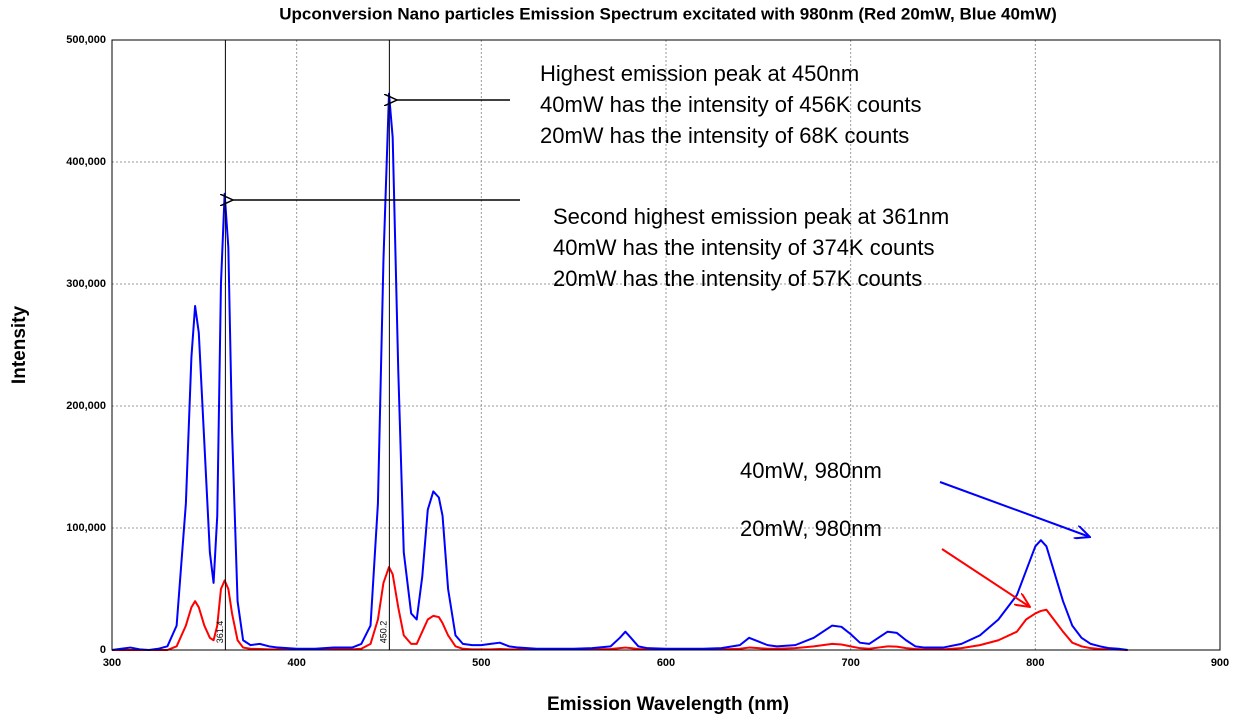 This screenshot has height=719, width=1247. I want to click on annotation-text: 20mW has the intensity of 57K counts, so click(737, 278).